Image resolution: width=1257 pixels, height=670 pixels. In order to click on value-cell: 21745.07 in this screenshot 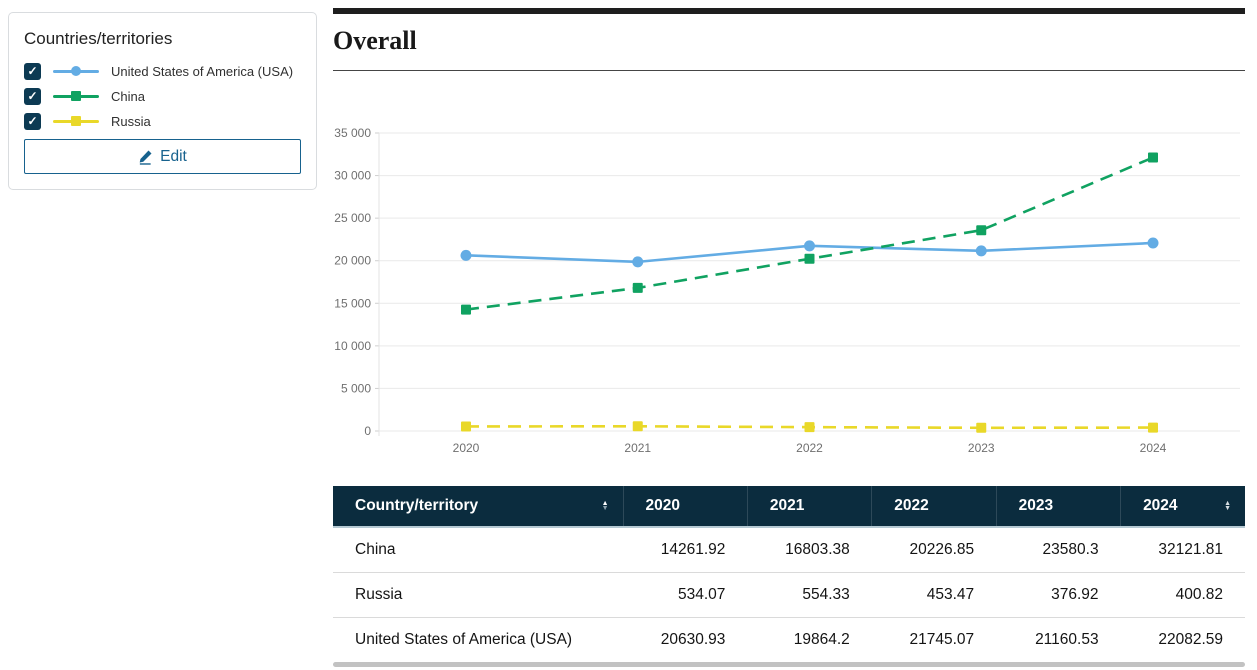, I will do `click(934, 639)`.